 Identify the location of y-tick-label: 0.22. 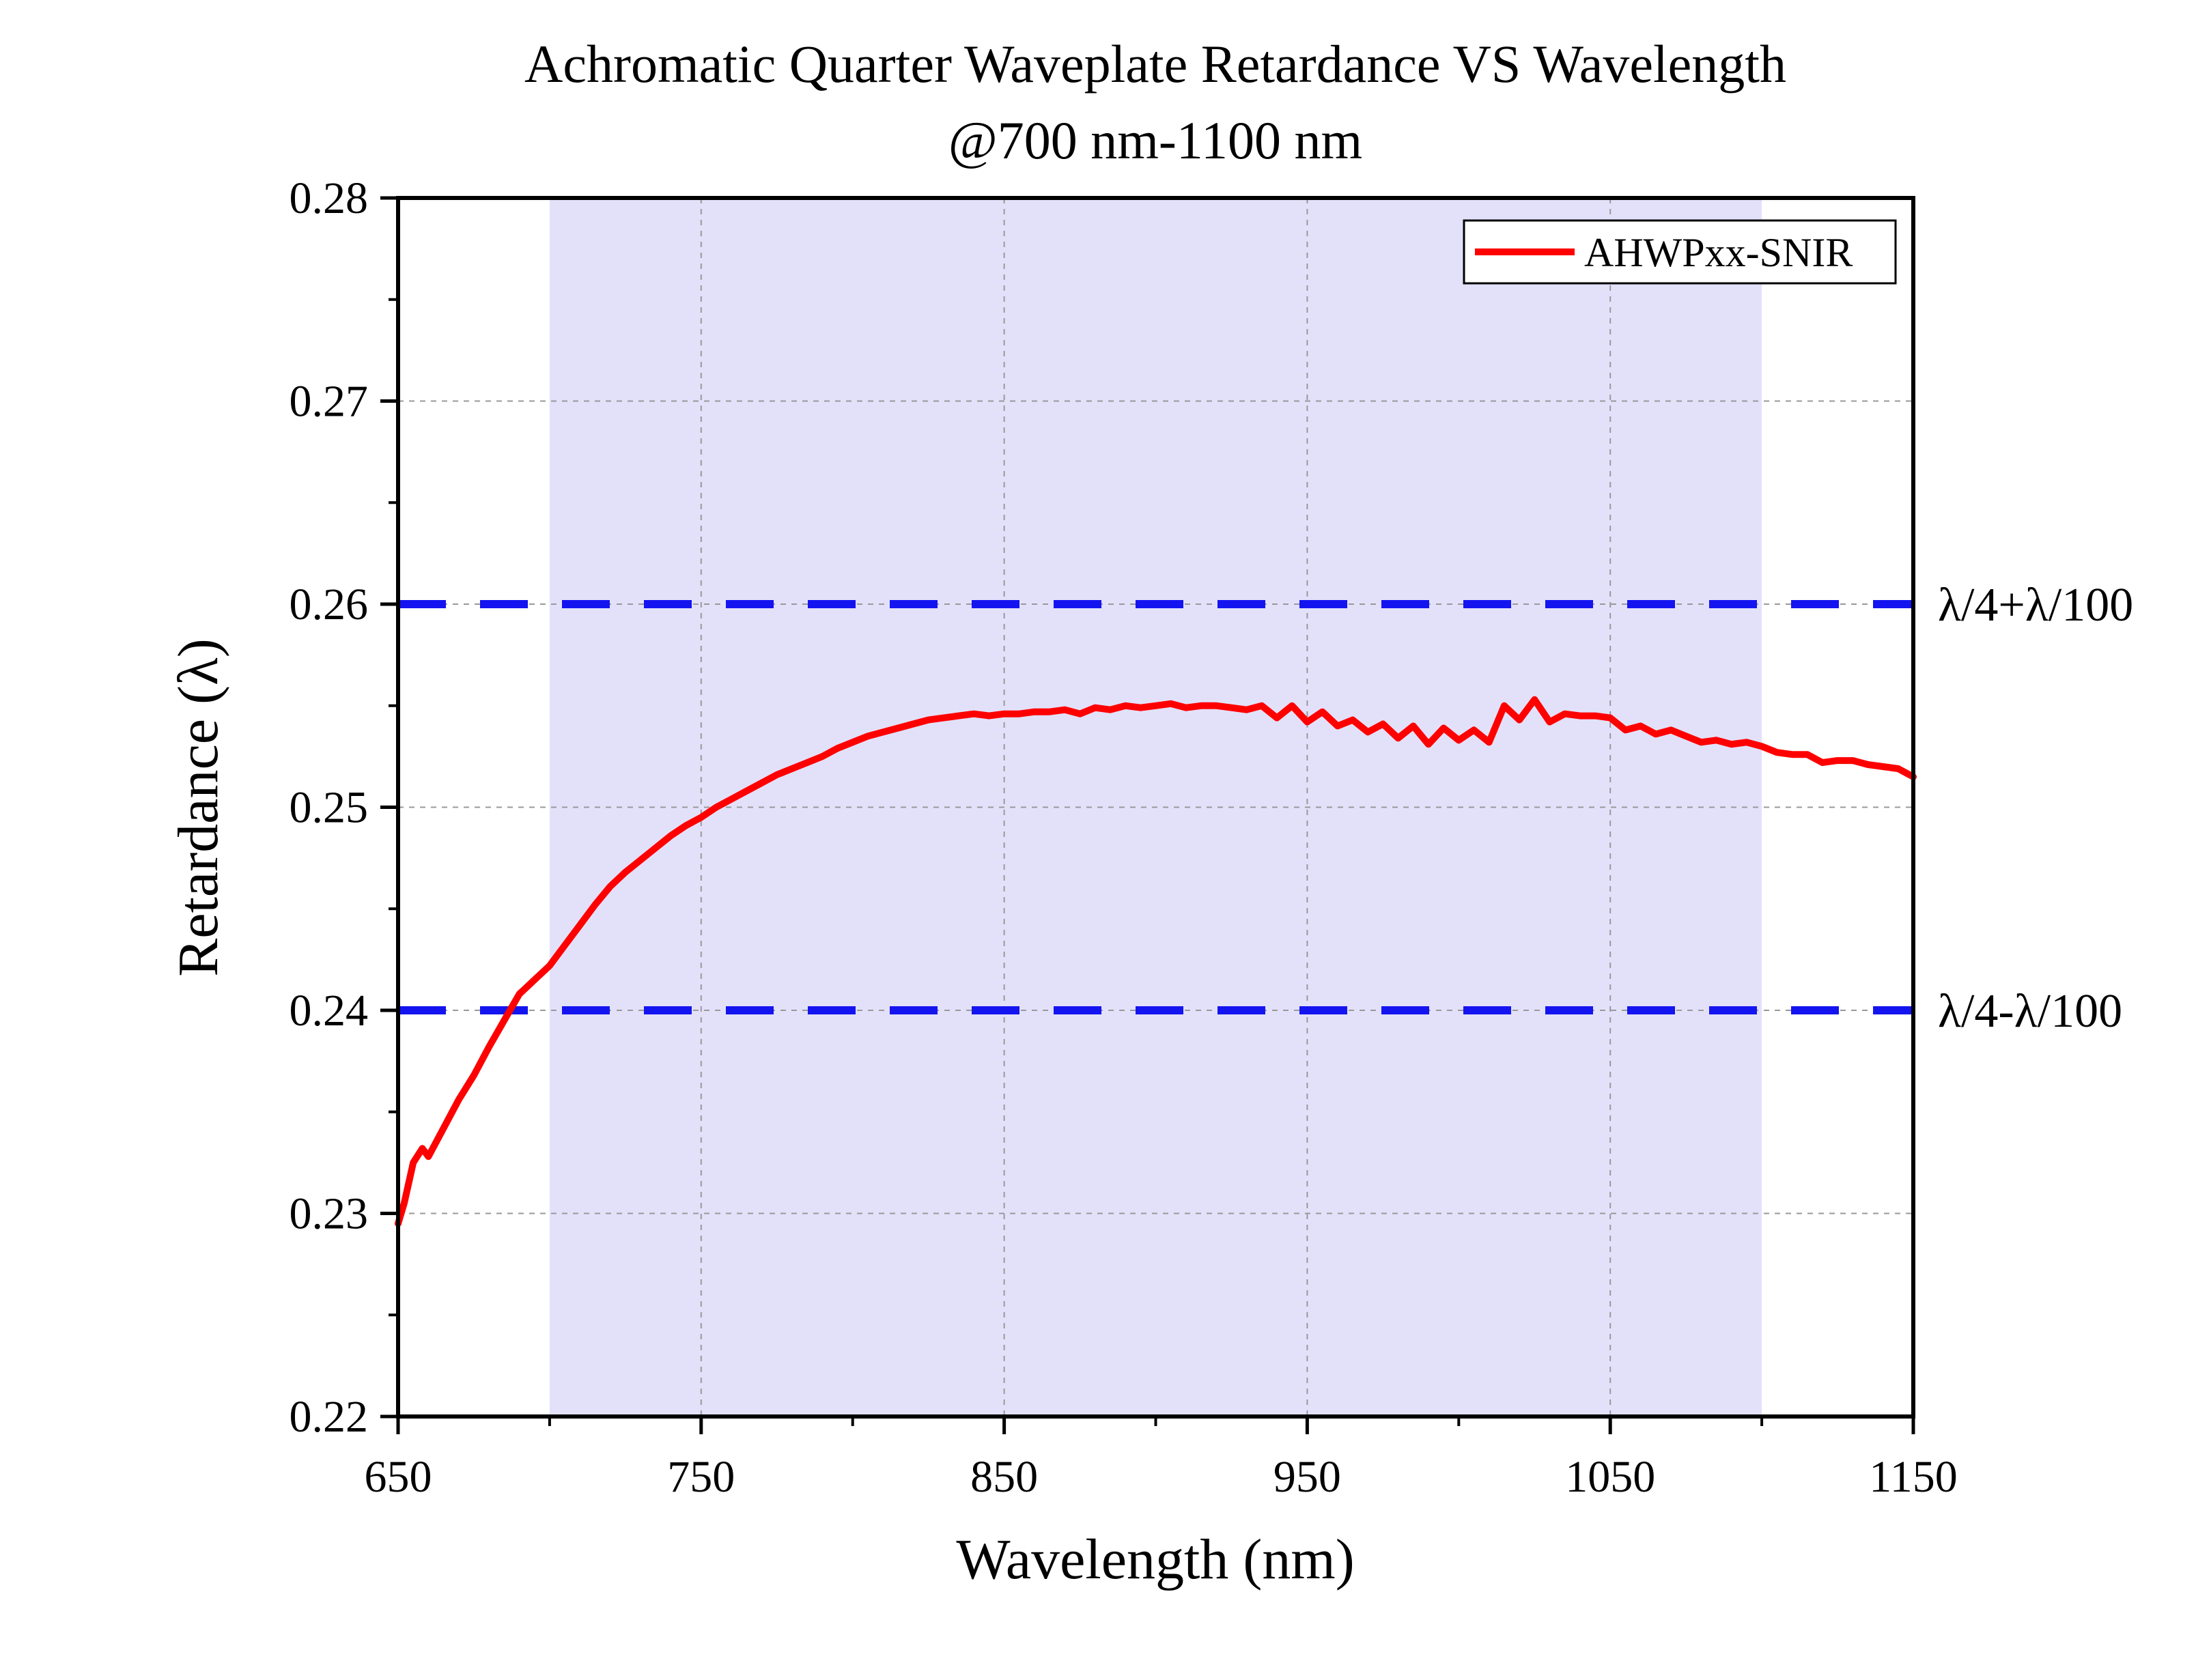
(329, 1417).